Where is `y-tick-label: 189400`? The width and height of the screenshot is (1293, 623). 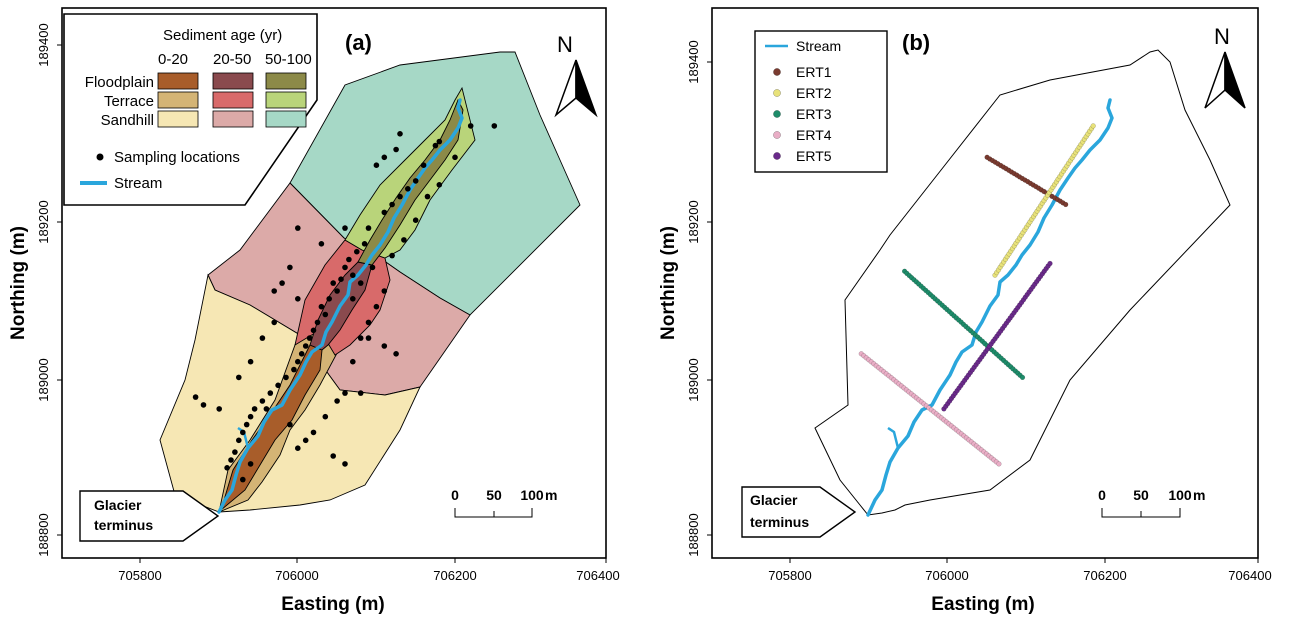 y-tick-label: 189400 is located at coordinates (693, 61).